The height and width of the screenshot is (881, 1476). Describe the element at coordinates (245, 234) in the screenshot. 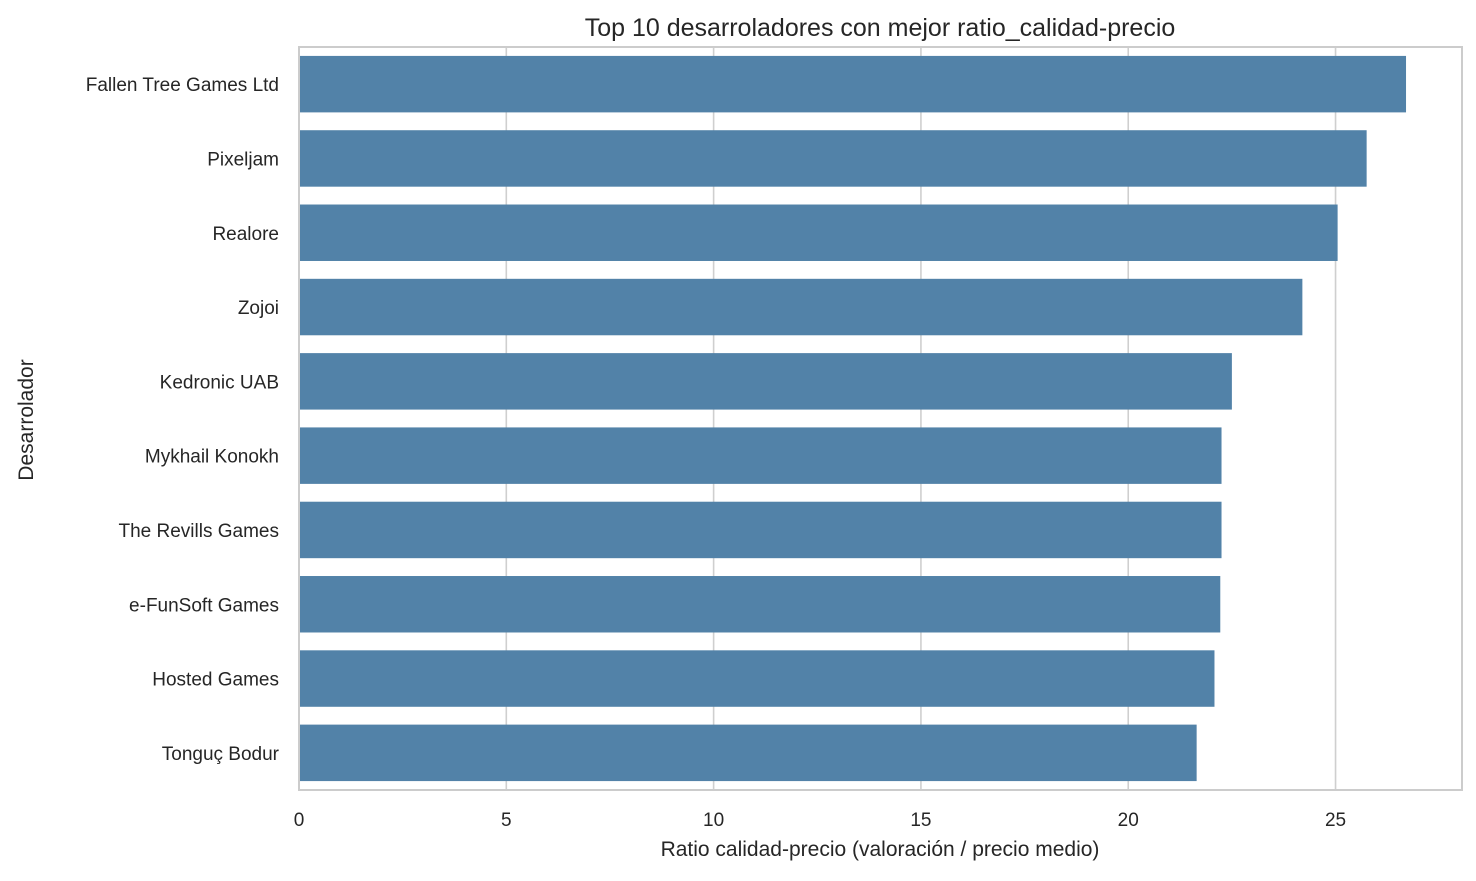

I see `y-tick-label: Realore` at that location.